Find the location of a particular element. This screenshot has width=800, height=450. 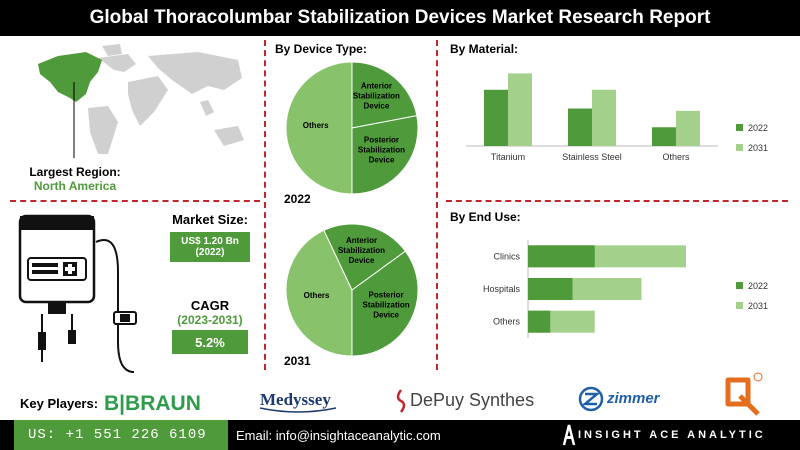

medyssey-swoosh is located at coordinates (298, 410).